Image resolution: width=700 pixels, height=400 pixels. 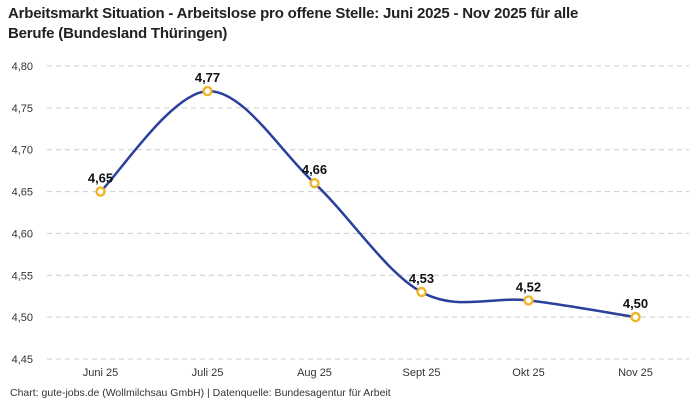 What do you see at coordinates (528, 286) in the screenshot?
I see `data-point-label: 4,52` at bounding box center [528, 286].